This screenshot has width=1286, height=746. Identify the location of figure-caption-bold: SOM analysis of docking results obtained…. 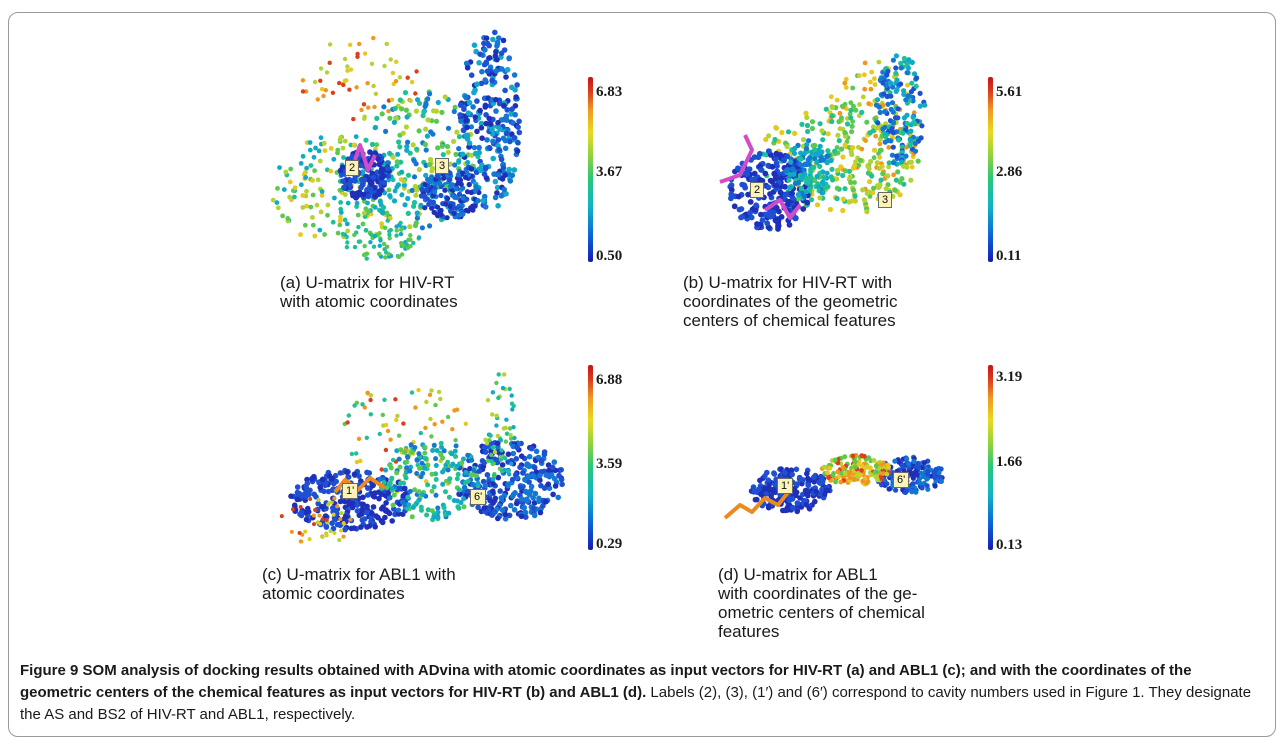
(606, 681).